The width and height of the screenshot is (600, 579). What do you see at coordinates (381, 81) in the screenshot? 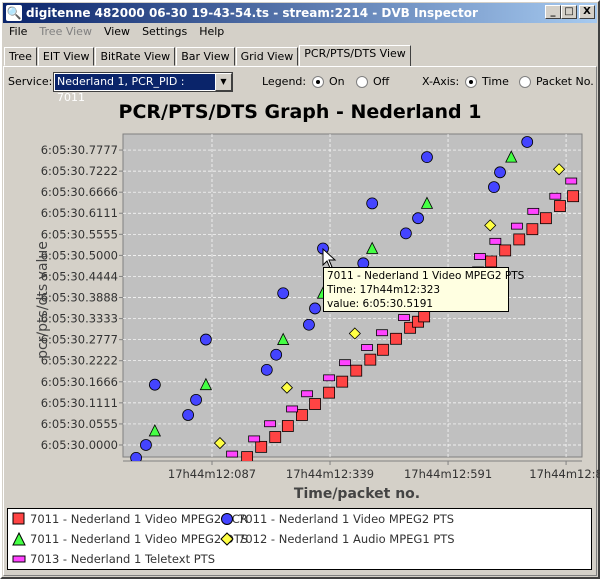
I see `legend-off-label: Off` at bounding box center [381, 81].